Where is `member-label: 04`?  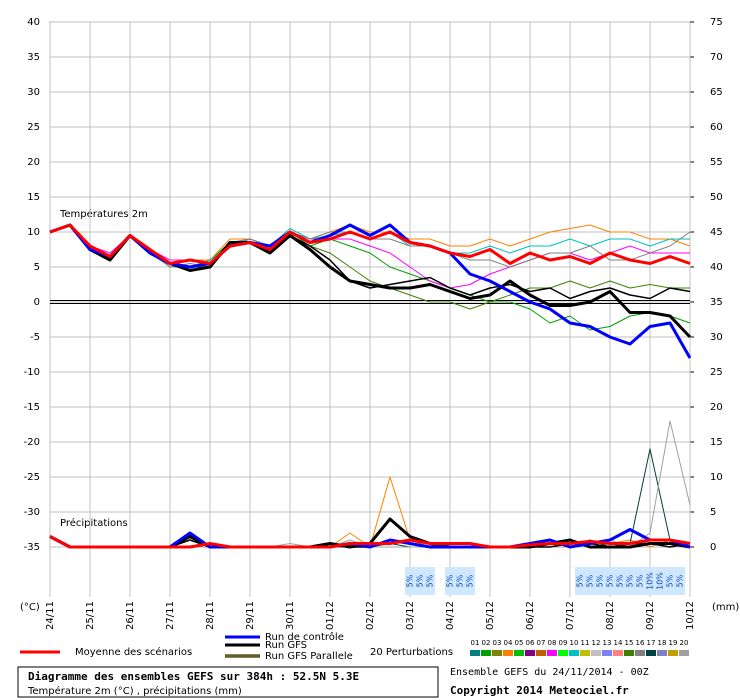
member-label: 04 is located at coordinates (508, 643).